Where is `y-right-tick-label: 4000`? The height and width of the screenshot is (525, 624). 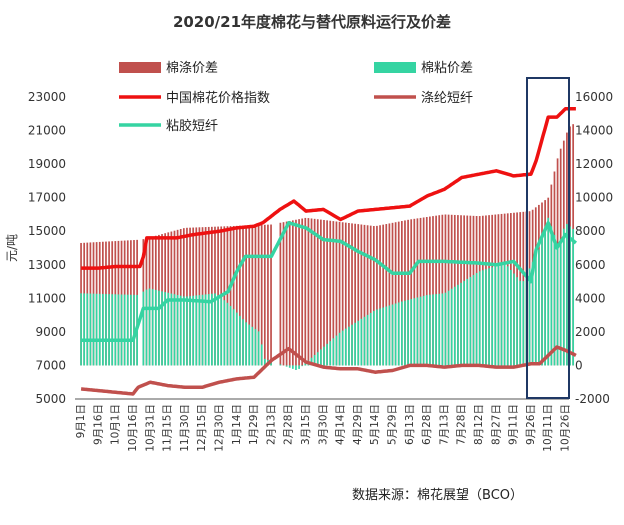
y-right-tick-label: 4000 is located at coordinates (590, 298).